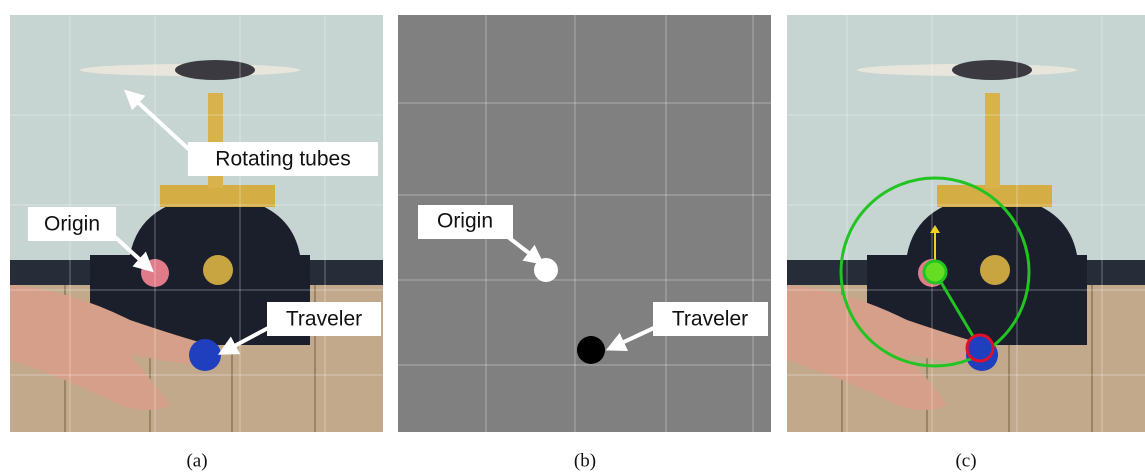 This screenshot has width=1145, height=474. What do you see at coordinates (196, 460) in the screenshot?
I see `caption: (a)` at bounding box center [196, 460].